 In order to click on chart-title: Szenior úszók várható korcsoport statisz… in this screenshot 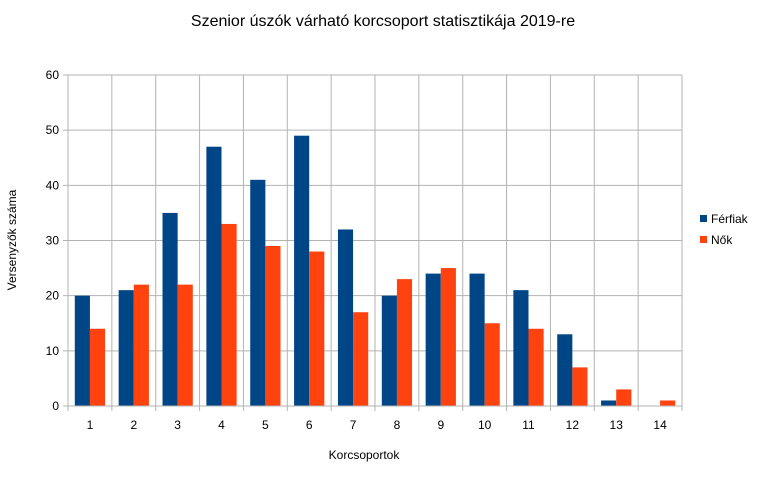, I will do `click(383, 21)`.